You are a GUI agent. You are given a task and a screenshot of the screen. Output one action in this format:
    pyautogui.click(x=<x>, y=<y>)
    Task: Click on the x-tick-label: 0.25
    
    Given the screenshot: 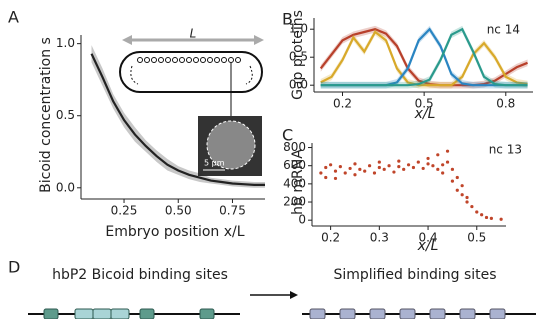 What is the action you would take?
    pyautogui.click(x=124, y=211)
    